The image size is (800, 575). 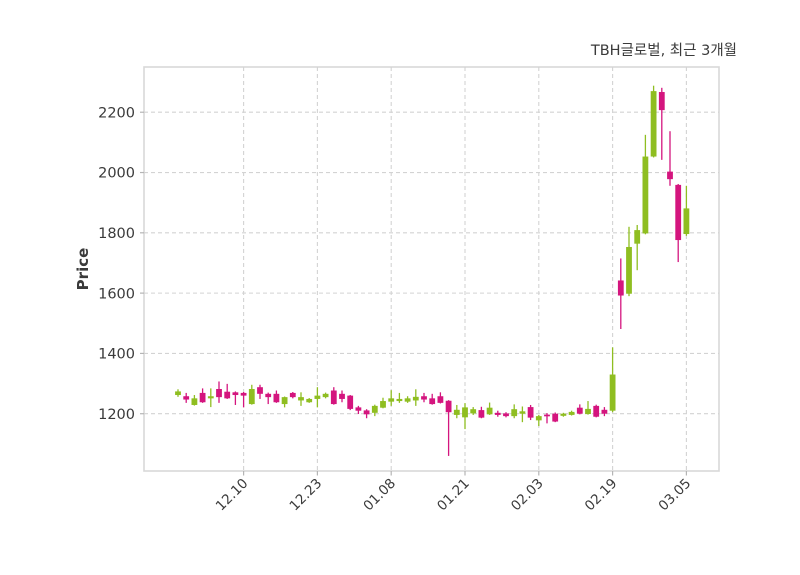 I want to click on y-axis-label: Price, so click(x=83, y=269).